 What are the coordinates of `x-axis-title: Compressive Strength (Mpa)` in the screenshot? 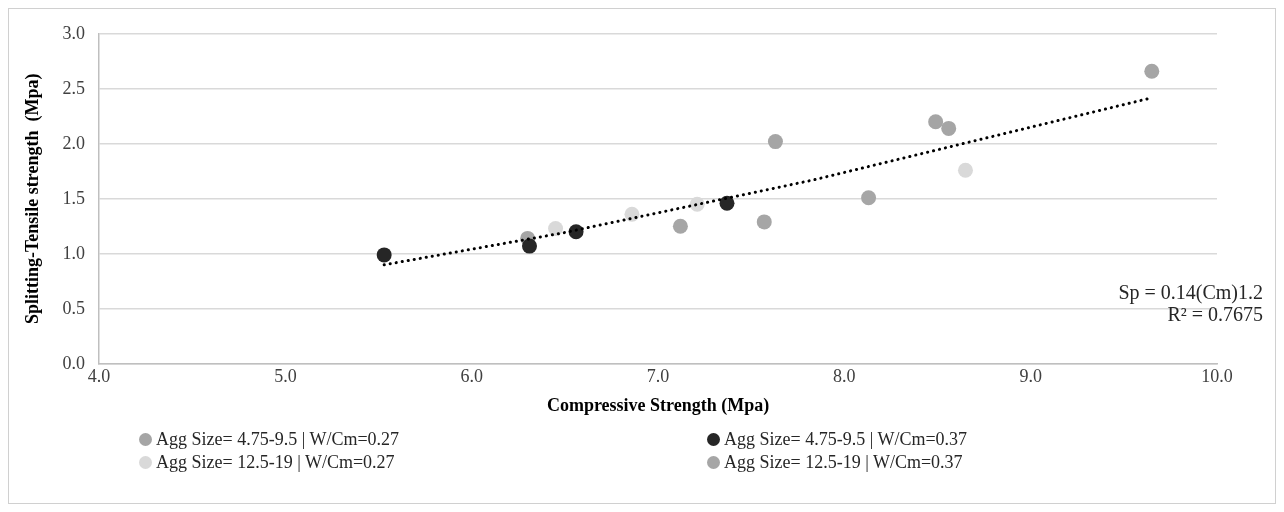 It's located at (658, 405).